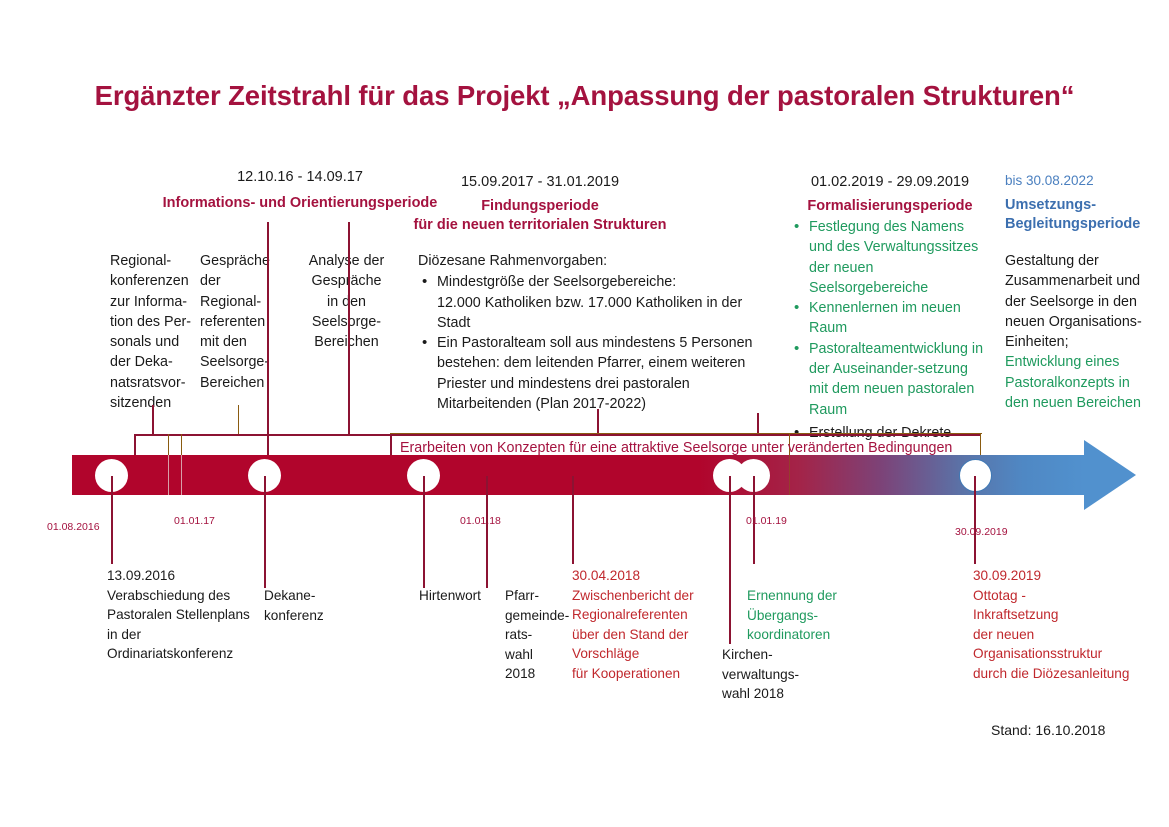  What do you see at coordinates (300, 203) in the screenshot?
I see `phase-title-informations: Informations- und Orientierungsperiode` at bounding box center [300, 203].